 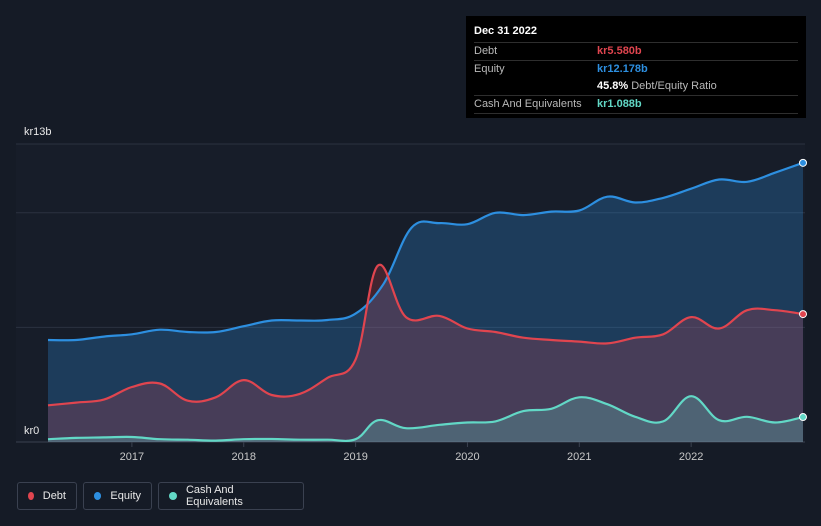 What do you see at coordinates (619, 51) in the screenshot?
I see `tooltip-debt-value: kr5.580b` at bounding box center [619, 51].